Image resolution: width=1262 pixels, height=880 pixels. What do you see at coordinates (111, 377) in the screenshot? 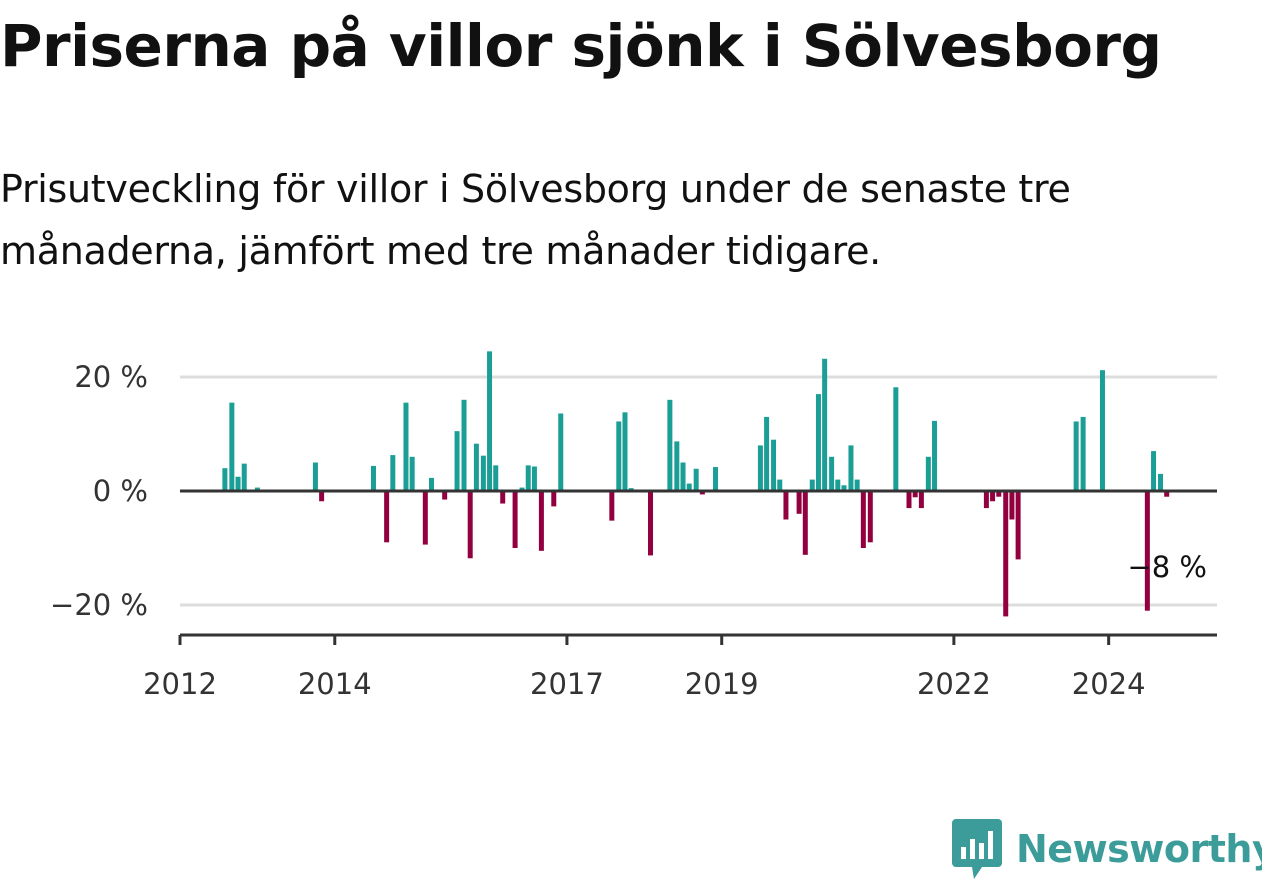
I see `y-tick-label: 20 %` at bounding box center [111, 377].